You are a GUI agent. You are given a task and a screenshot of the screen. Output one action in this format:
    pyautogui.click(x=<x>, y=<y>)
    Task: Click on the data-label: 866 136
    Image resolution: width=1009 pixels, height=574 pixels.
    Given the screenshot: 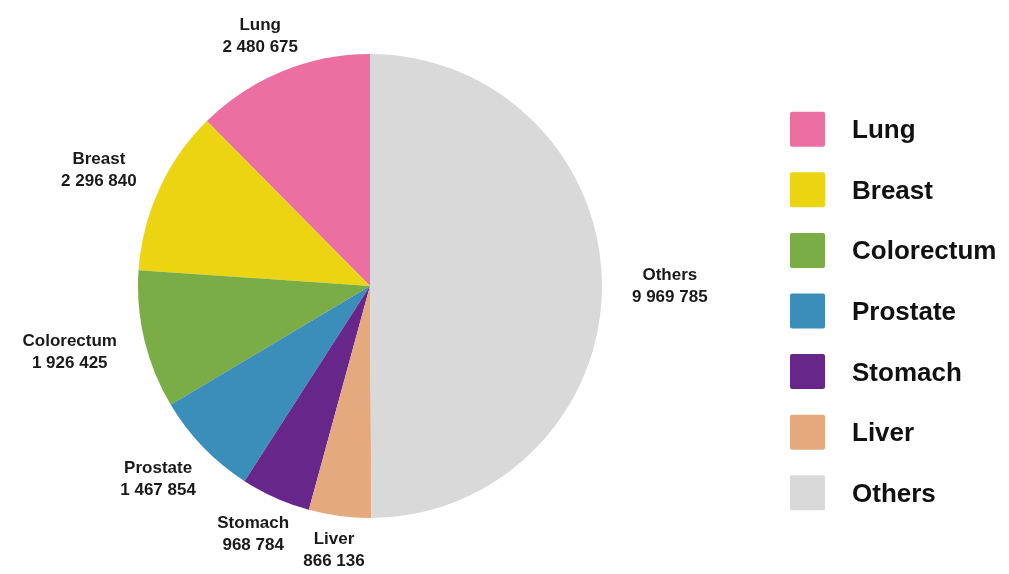 What is the action you would take?
    pyautogui.click(x=334, y=561)
    